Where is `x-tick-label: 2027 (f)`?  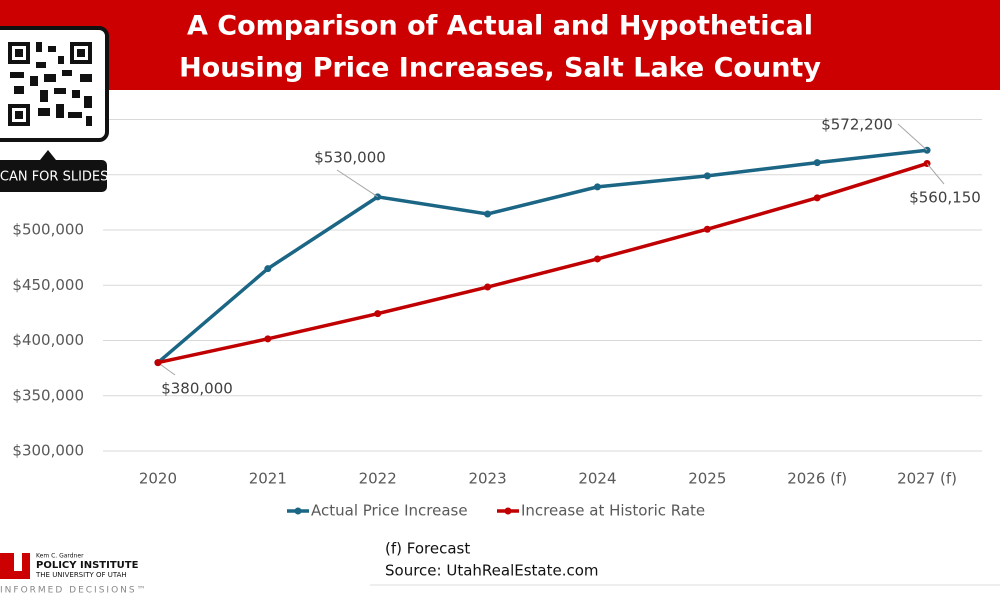
x-tick-label: 2027 (f) is located at coordinates (927, 479).